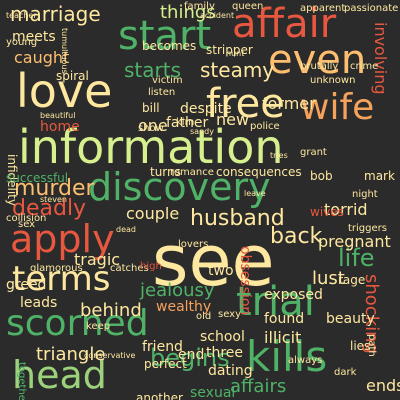  Describe the element at coordinates (167, 80) in the screenshot. I see `word-victim: victim` at that location.